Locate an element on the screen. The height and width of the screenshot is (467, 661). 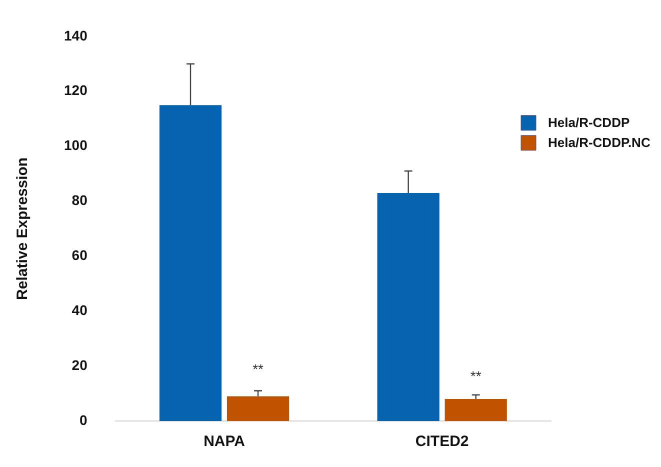
legend-label: Hela/R-CDDP is located at coordinates (589, 122).